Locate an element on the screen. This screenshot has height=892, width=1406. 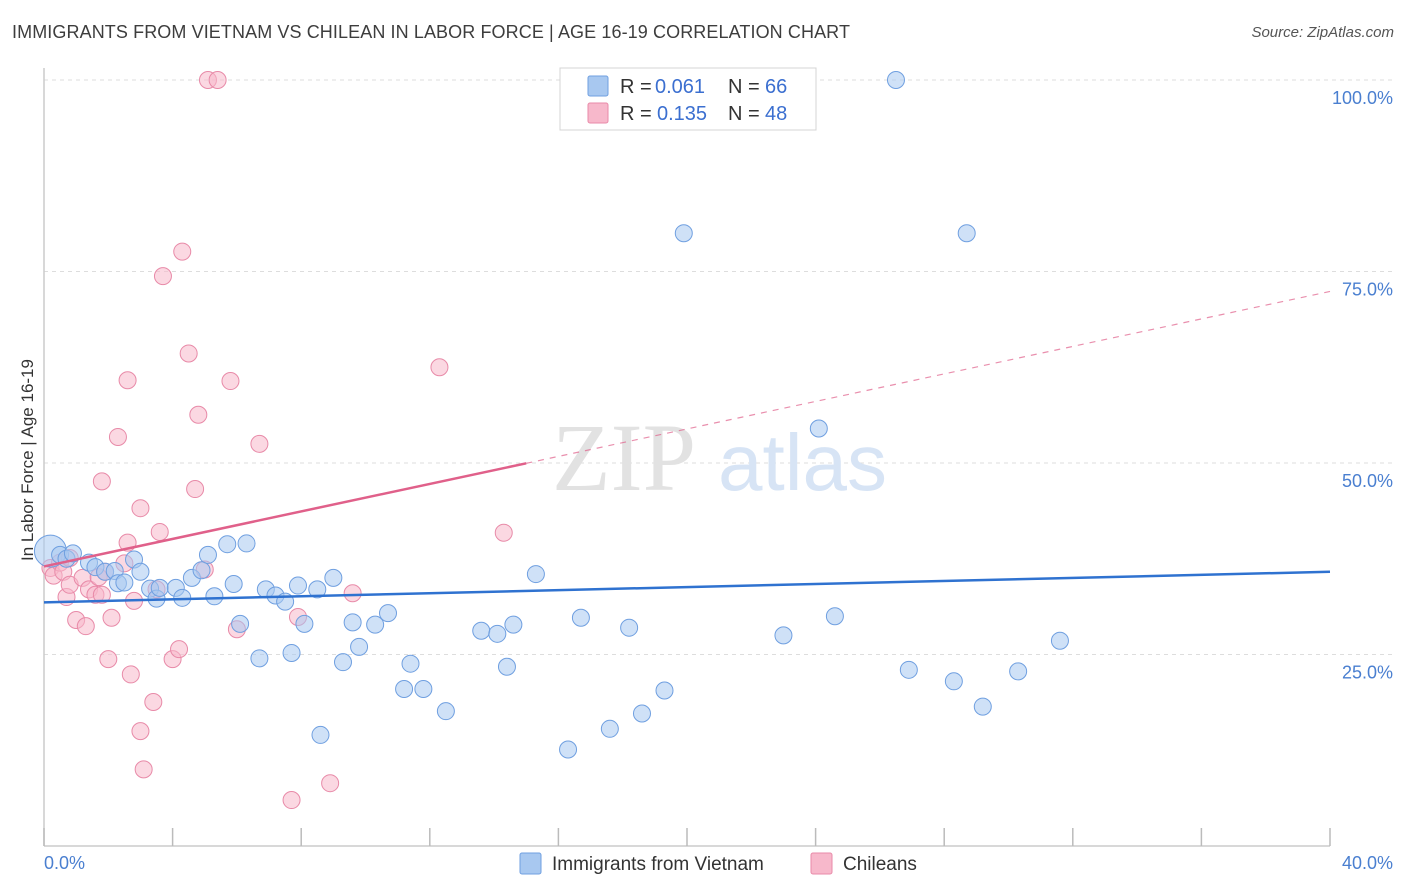
source-label: Source: ZipAtlas.com is located at coordinates (1322, 32).